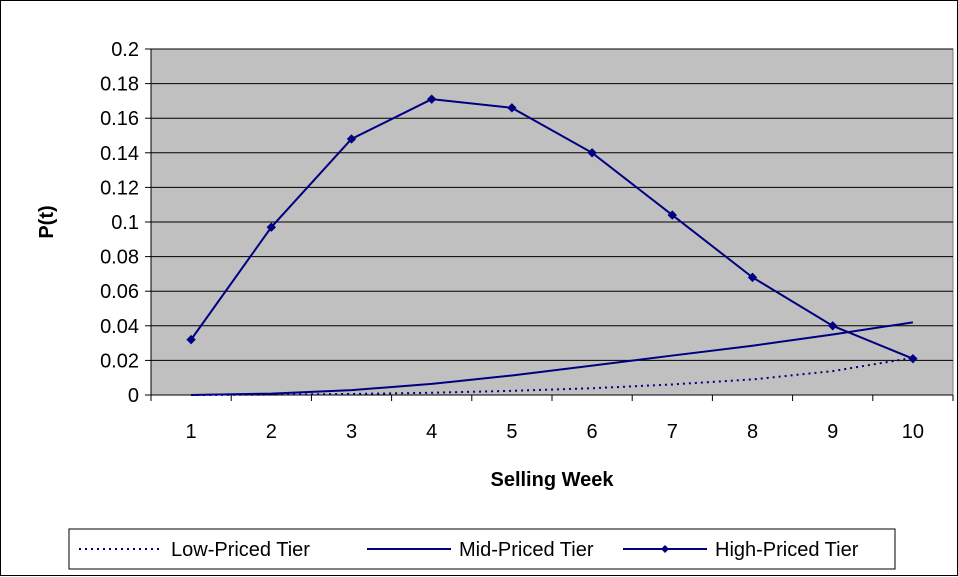 The image size is (958, 577). Describe the element at coordinates (752, 432) in the screenshot. I see `x-tick-label: 8` at that location.